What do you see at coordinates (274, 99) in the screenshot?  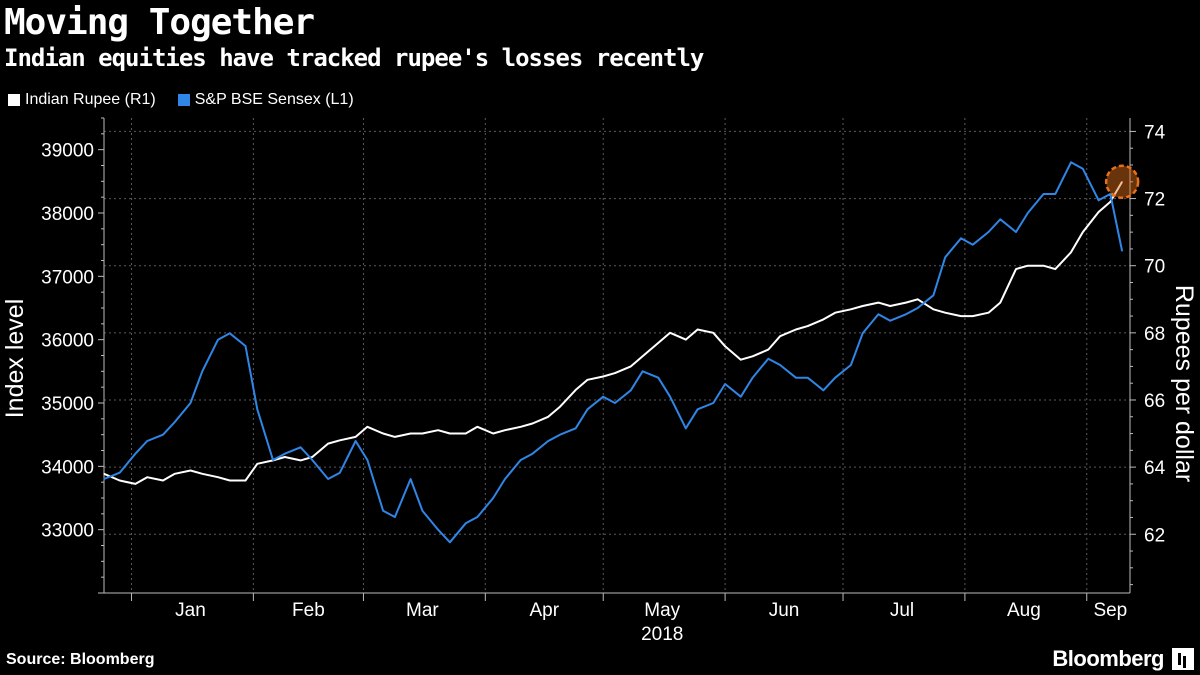 I see `legend-label-sensex: S&P BSE Sensex (L1)` at bounding box center [274, 99].